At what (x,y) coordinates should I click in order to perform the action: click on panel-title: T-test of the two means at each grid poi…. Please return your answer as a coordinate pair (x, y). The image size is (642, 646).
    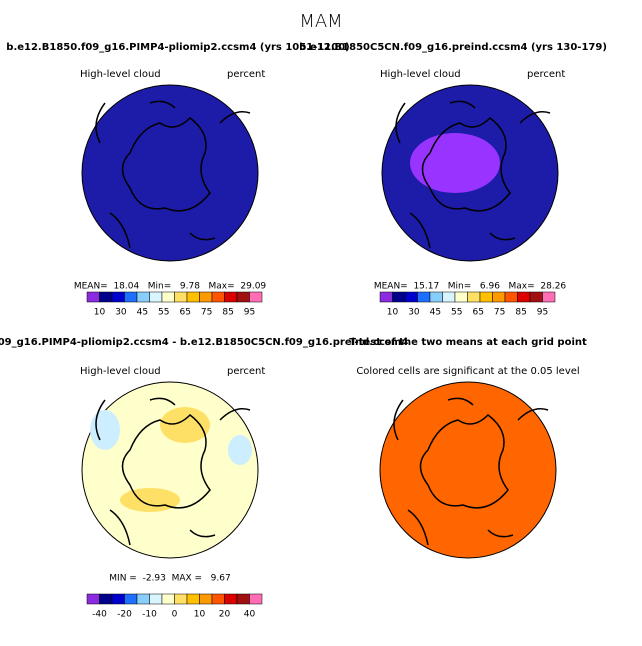
    Looking at the image, I should click on (468, 342).